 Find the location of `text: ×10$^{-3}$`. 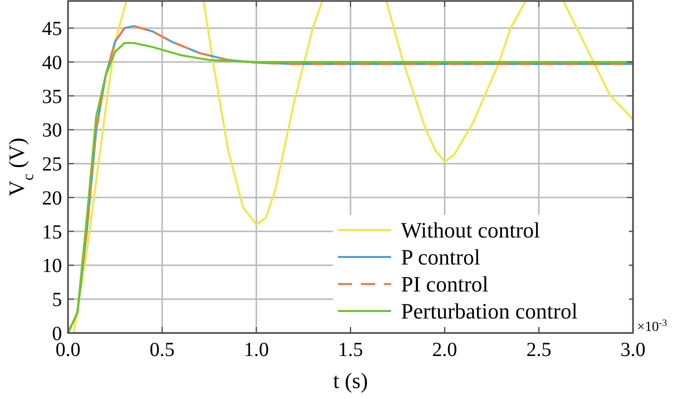

text: ×10$^{-3}$ is located at coordinates (652, 326).